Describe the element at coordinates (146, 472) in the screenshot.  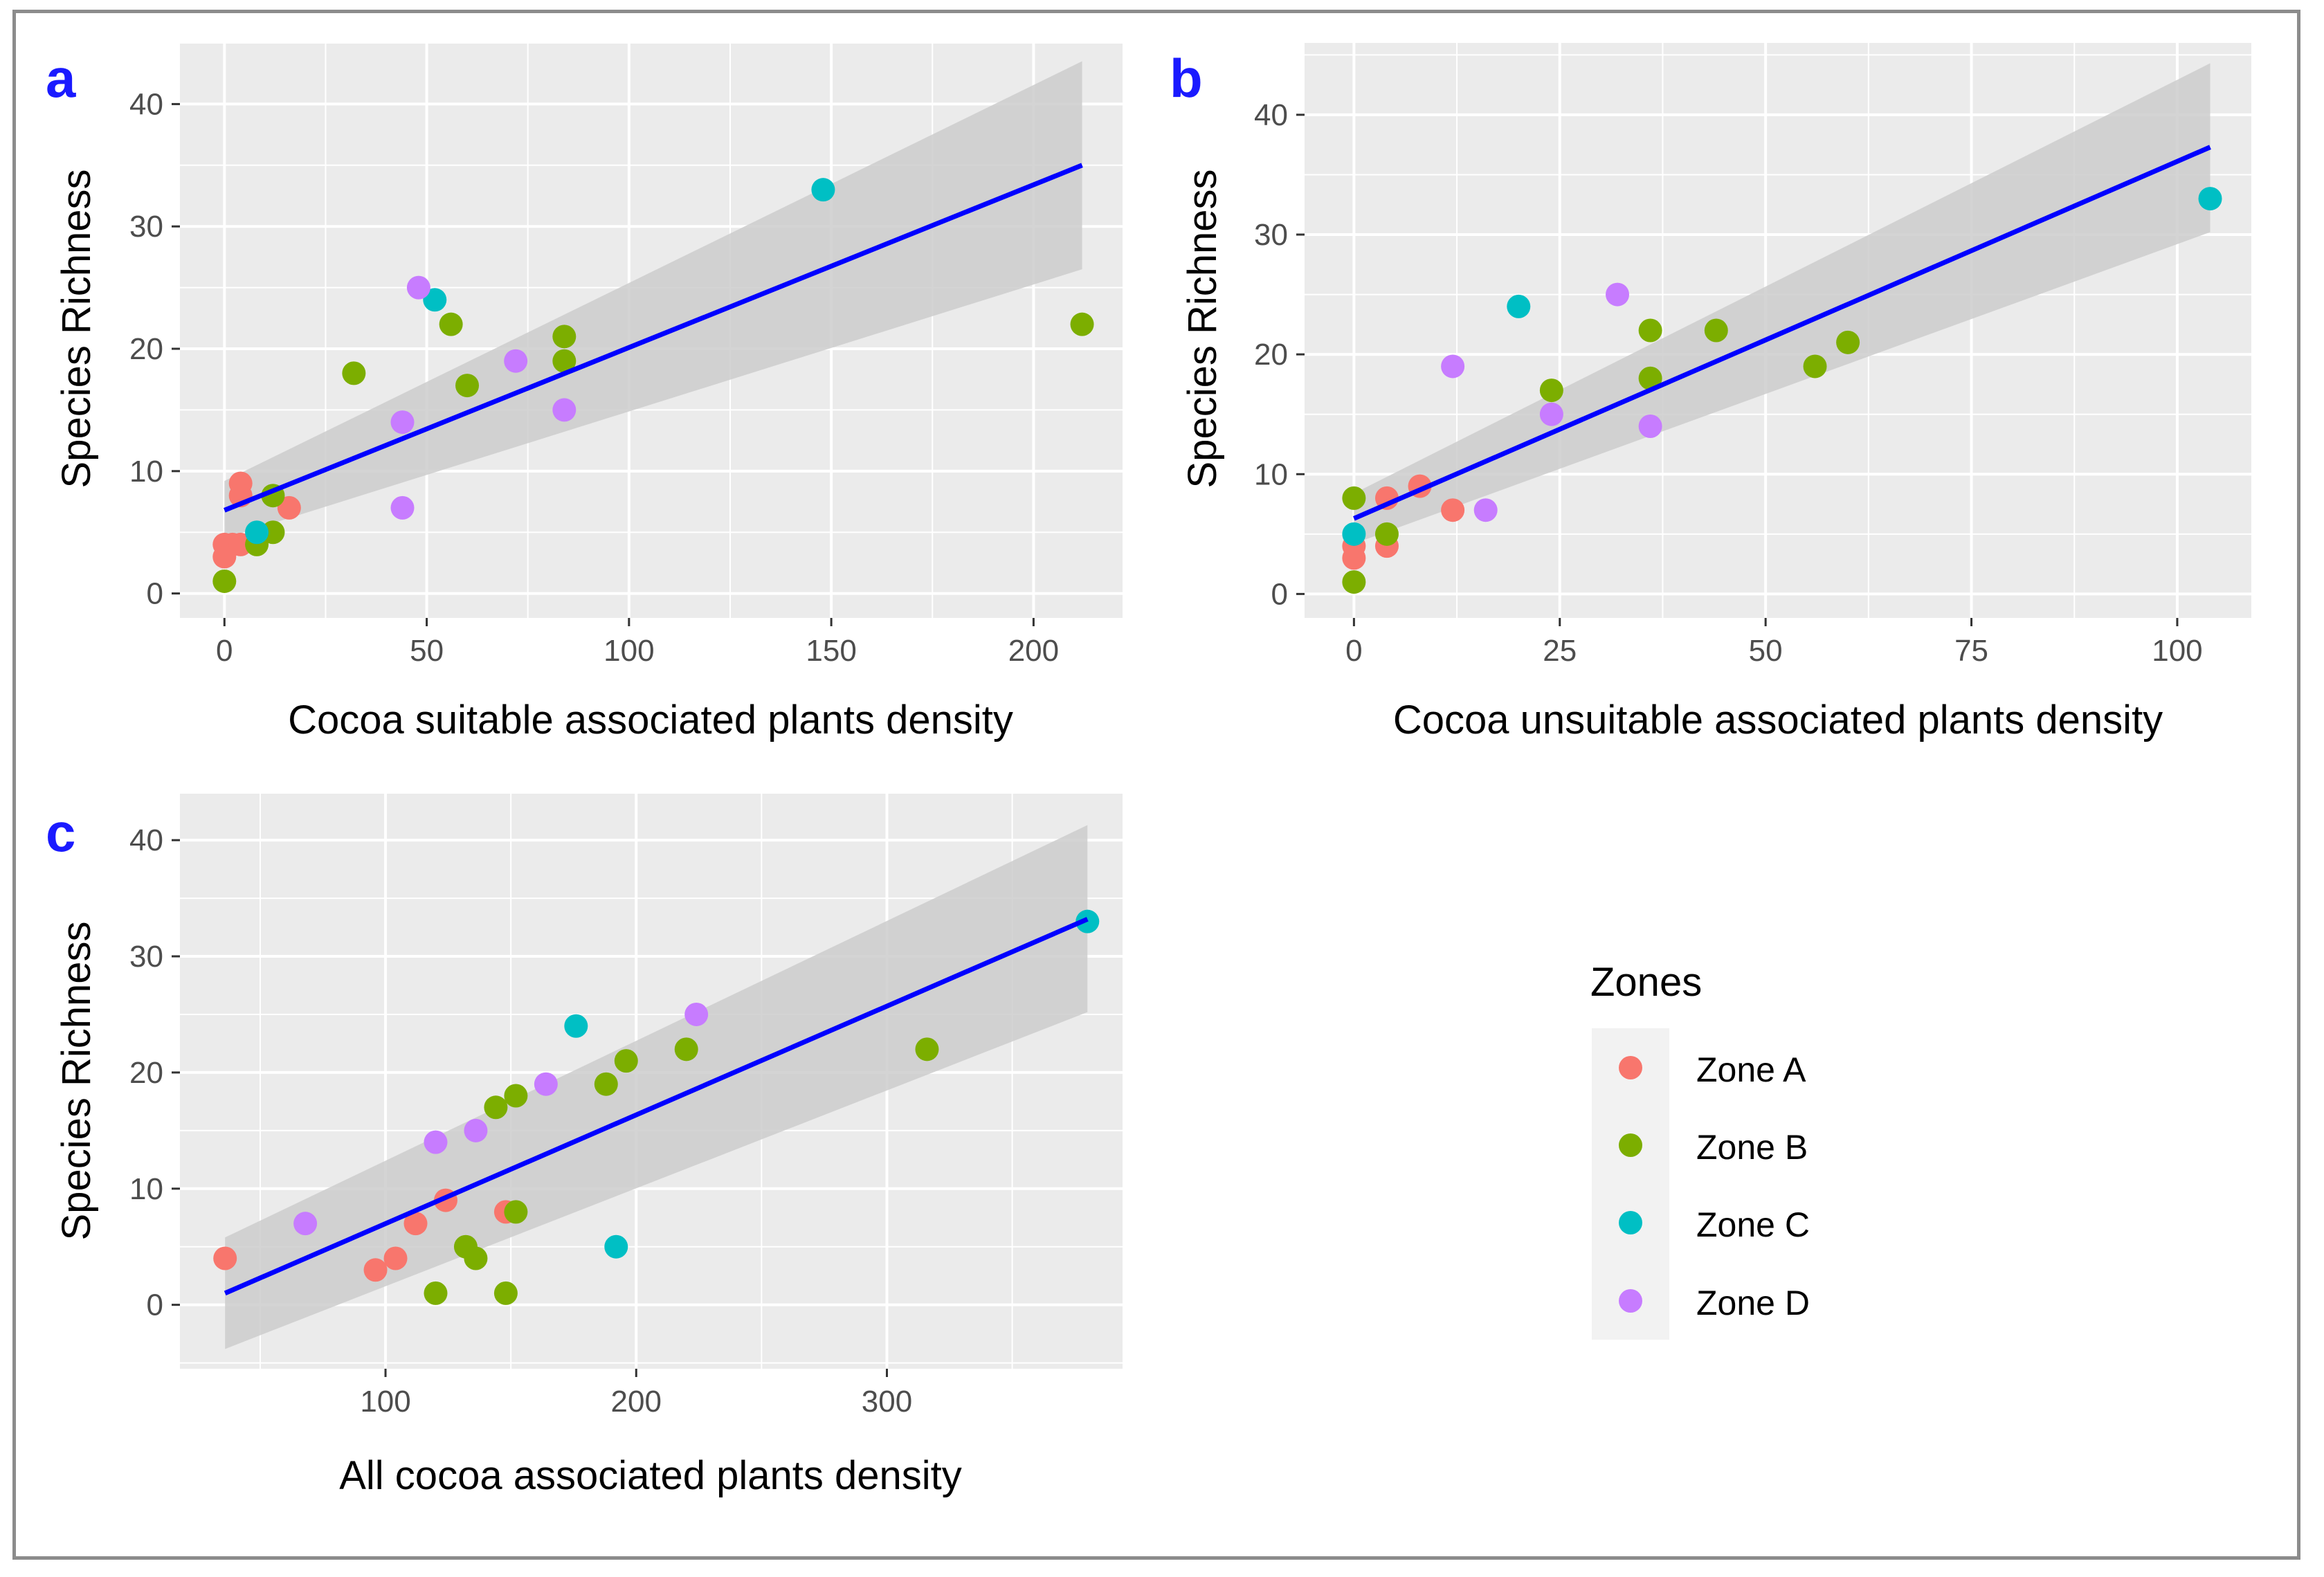
I see `y-tick-label-a: 10` at that location.